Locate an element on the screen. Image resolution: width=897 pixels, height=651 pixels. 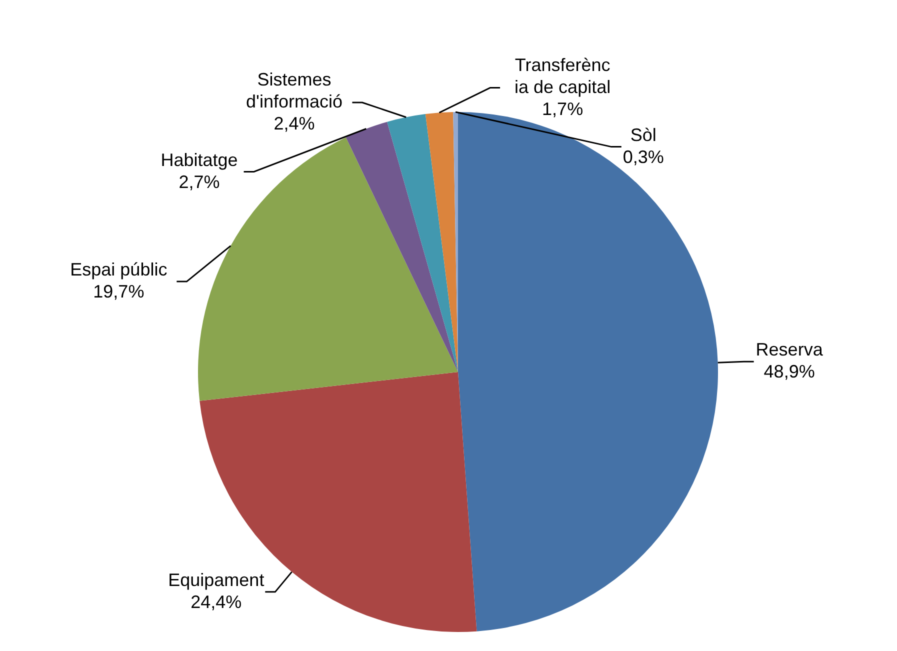
data-label: 24,4% is located at coordinates (216, 602).